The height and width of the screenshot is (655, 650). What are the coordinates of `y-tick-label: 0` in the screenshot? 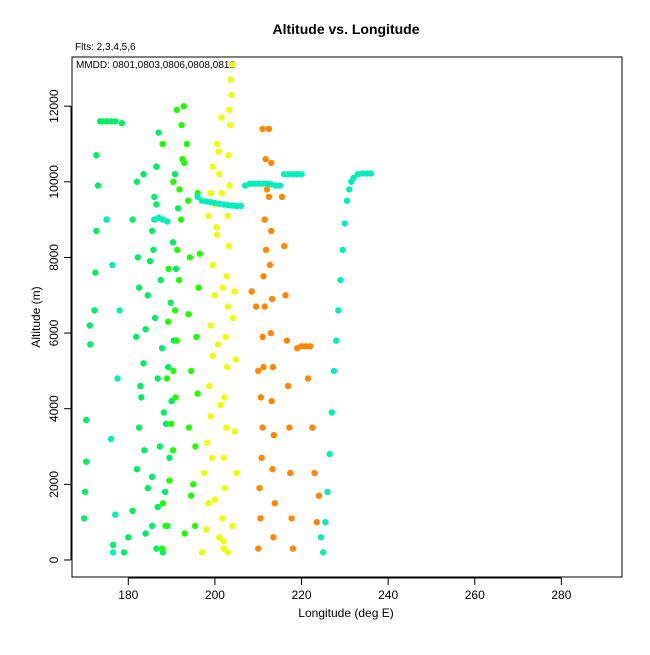 It's located at (54, 559).